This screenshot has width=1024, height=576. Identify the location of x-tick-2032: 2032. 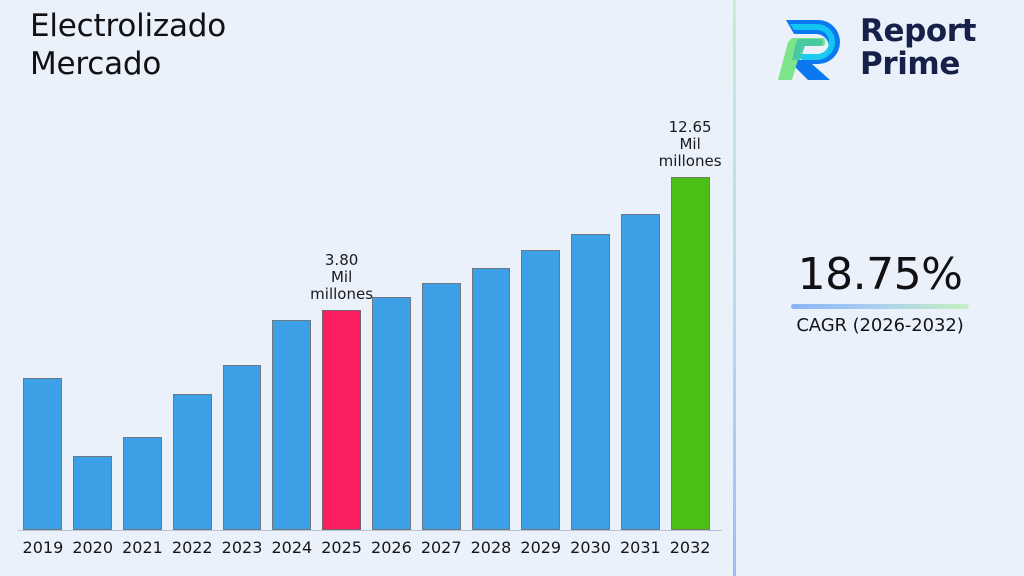
(690, 547).